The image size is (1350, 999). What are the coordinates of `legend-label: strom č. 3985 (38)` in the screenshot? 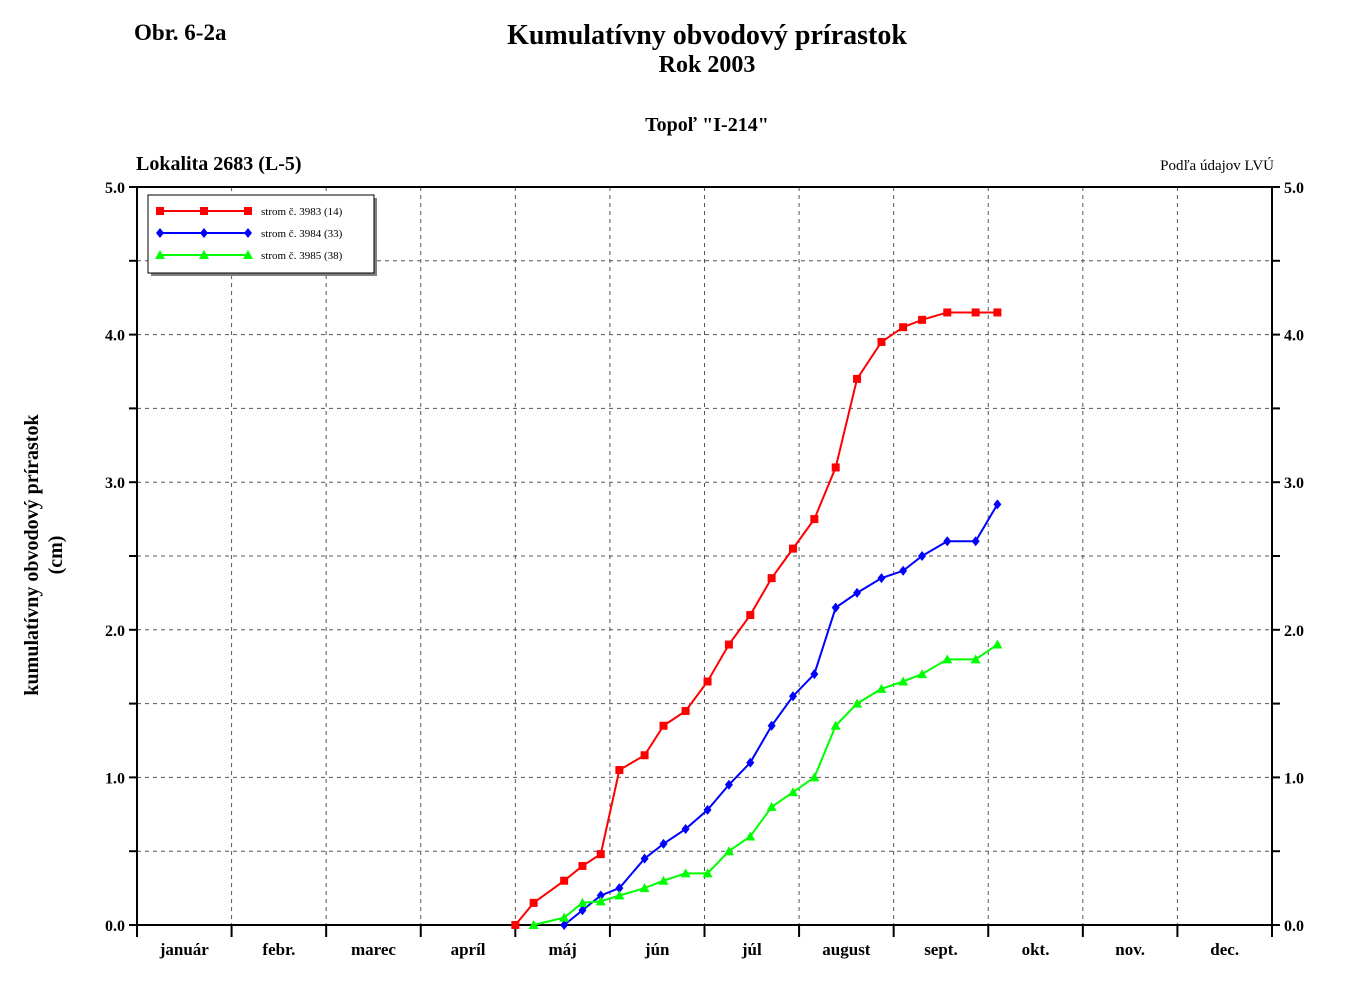 It's located at (302, 256).